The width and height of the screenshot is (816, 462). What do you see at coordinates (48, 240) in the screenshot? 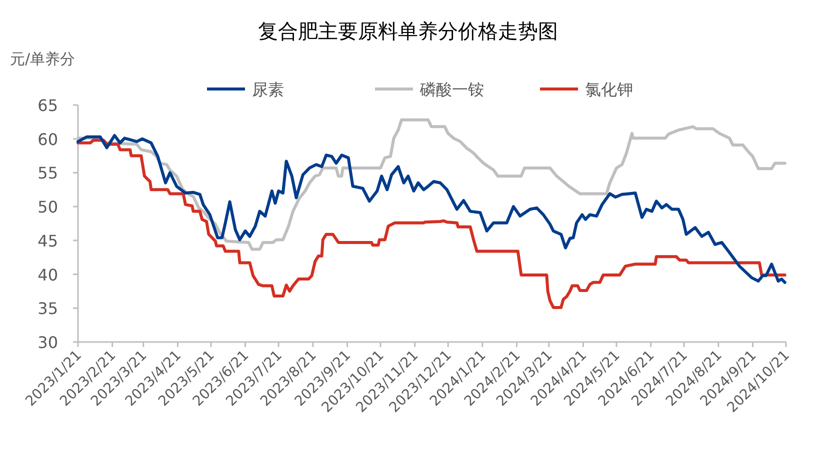
I see `y-tick-label: 45` at bounding box center [48, 240].